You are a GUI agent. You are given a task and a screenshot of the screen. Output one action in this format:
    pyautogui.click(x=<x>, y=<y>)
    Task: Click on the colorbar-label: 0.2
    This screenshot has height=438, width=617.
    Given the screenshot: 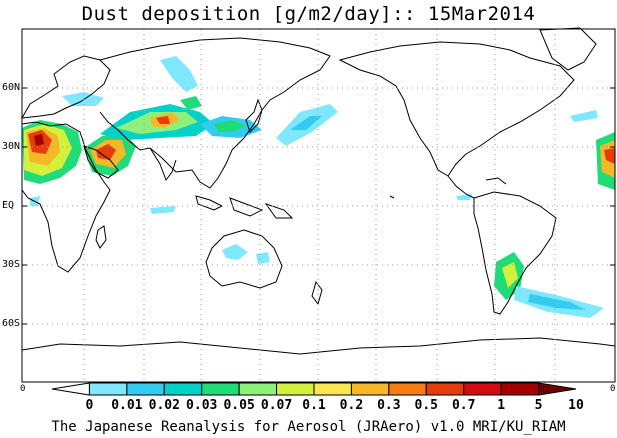 What is the action you would take?
    pyautogui.click(x=351, y=405)
    